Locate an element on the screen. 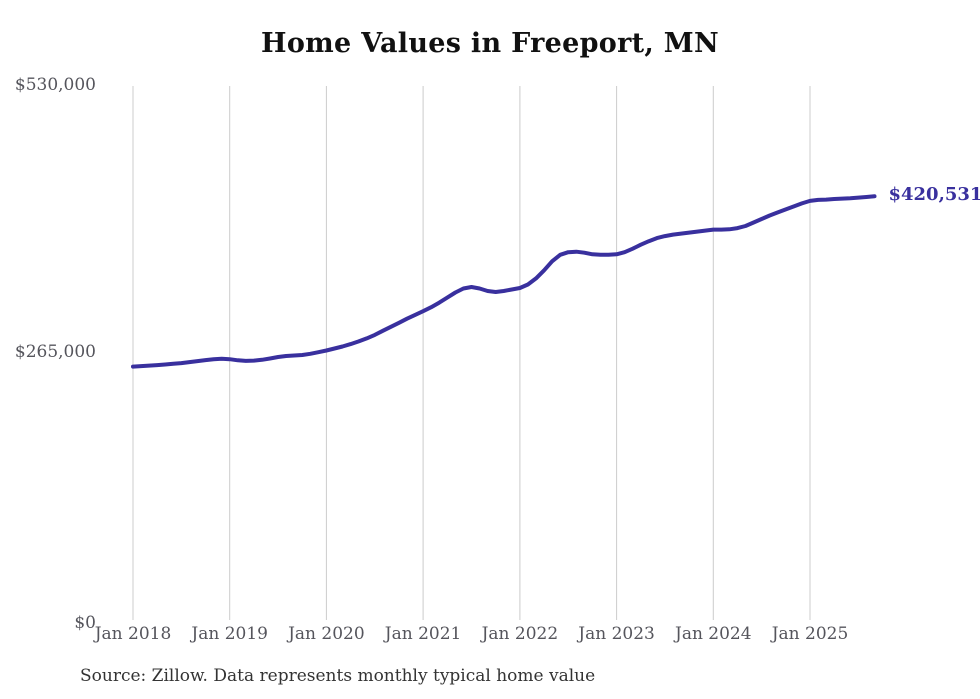  x-tick-jan-2021: Jan 2021 is located at coordinates (423, 634).